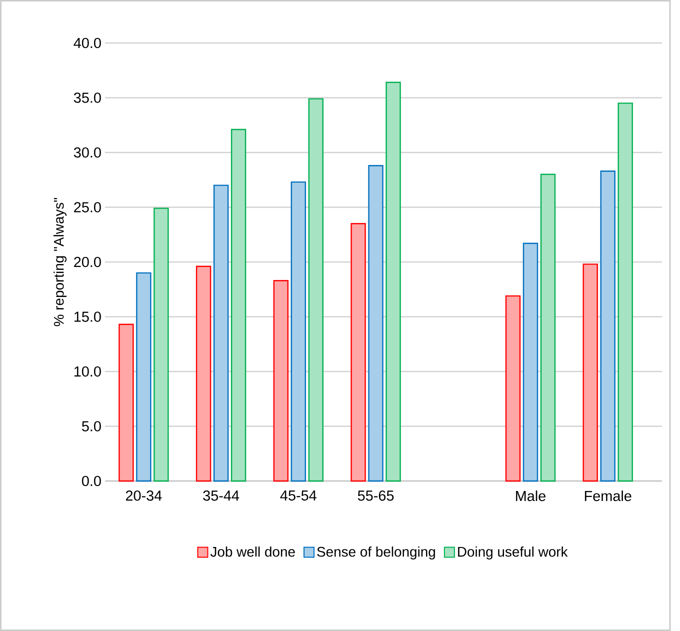  Describe the element at coordinates (60, 262) in the screenshot. I see `y-axis-title: % reporting "Always"` at that location.